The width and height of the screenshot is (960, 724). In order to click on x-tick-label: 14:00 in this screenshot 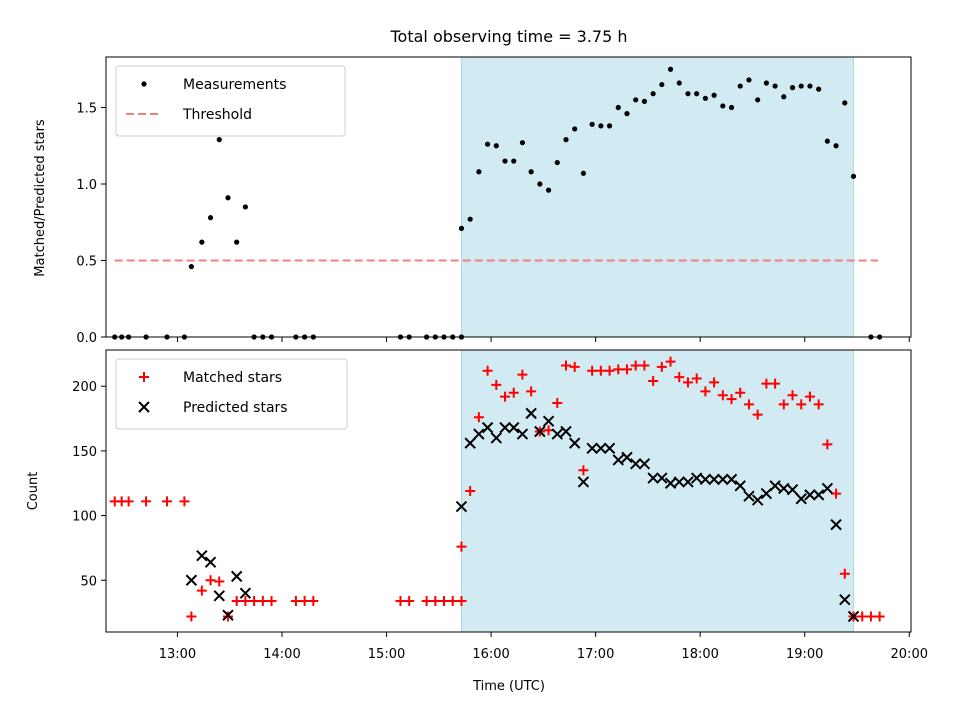, I will do `click(281, 654)`.